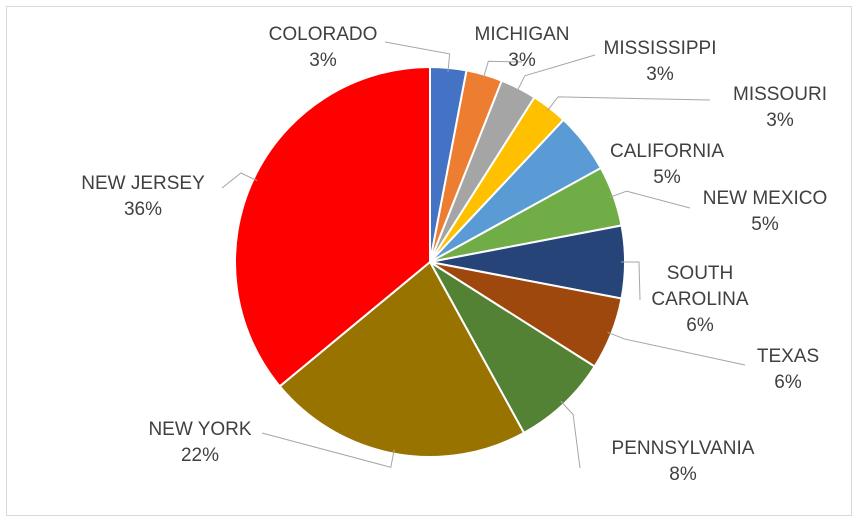 The image size is (860, 524). I want to click on data-label: NEW MEXICO 5%, so click(765, 212).